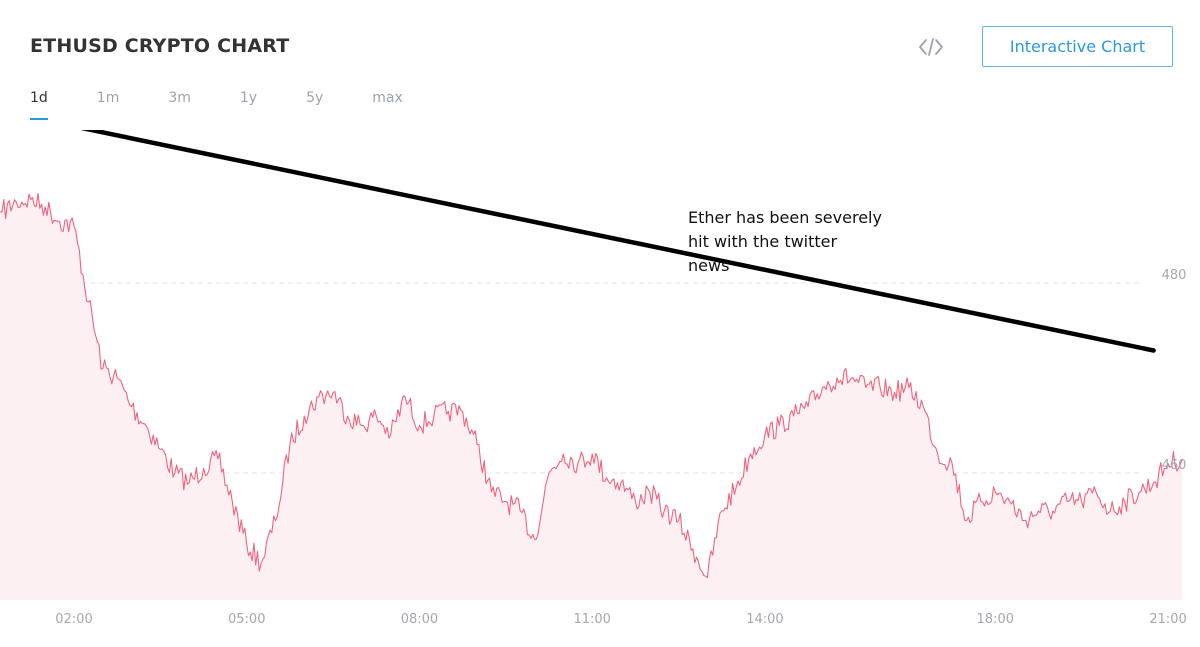 The width and height of the screenshot is (1200, 647). Describe the element at coordinates (160, 46) in the screenshot. I see `chart-title: ETHUSD CRYPTO CHART` at that location.